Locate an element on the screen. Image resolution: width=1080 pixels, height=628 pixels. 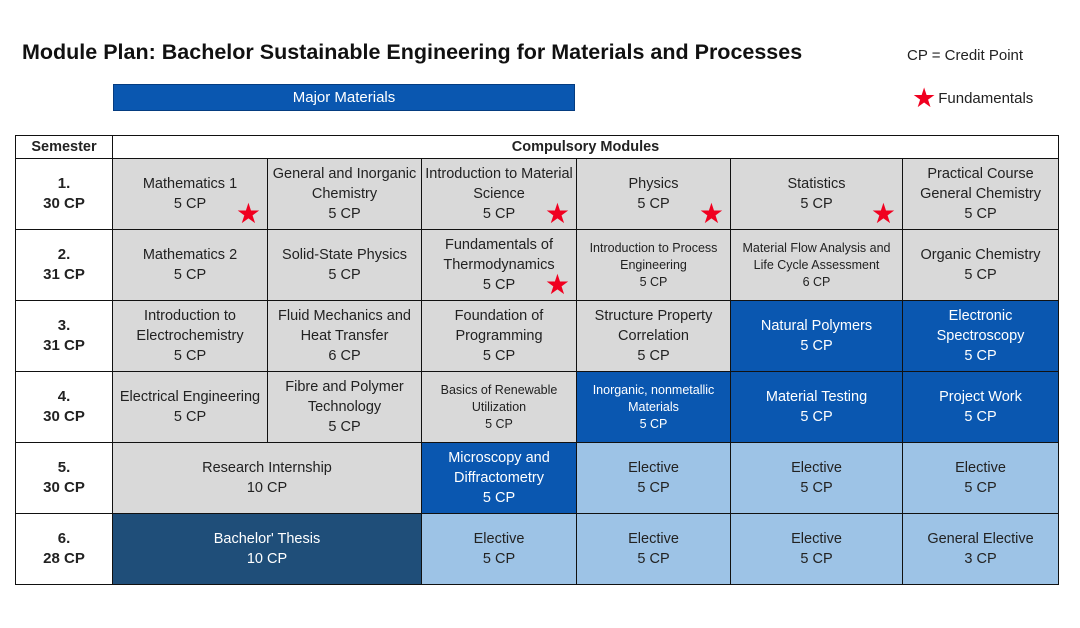
module-cell: Microscopy and Diffractometry 5 CP is located at coordinates (499, 478).